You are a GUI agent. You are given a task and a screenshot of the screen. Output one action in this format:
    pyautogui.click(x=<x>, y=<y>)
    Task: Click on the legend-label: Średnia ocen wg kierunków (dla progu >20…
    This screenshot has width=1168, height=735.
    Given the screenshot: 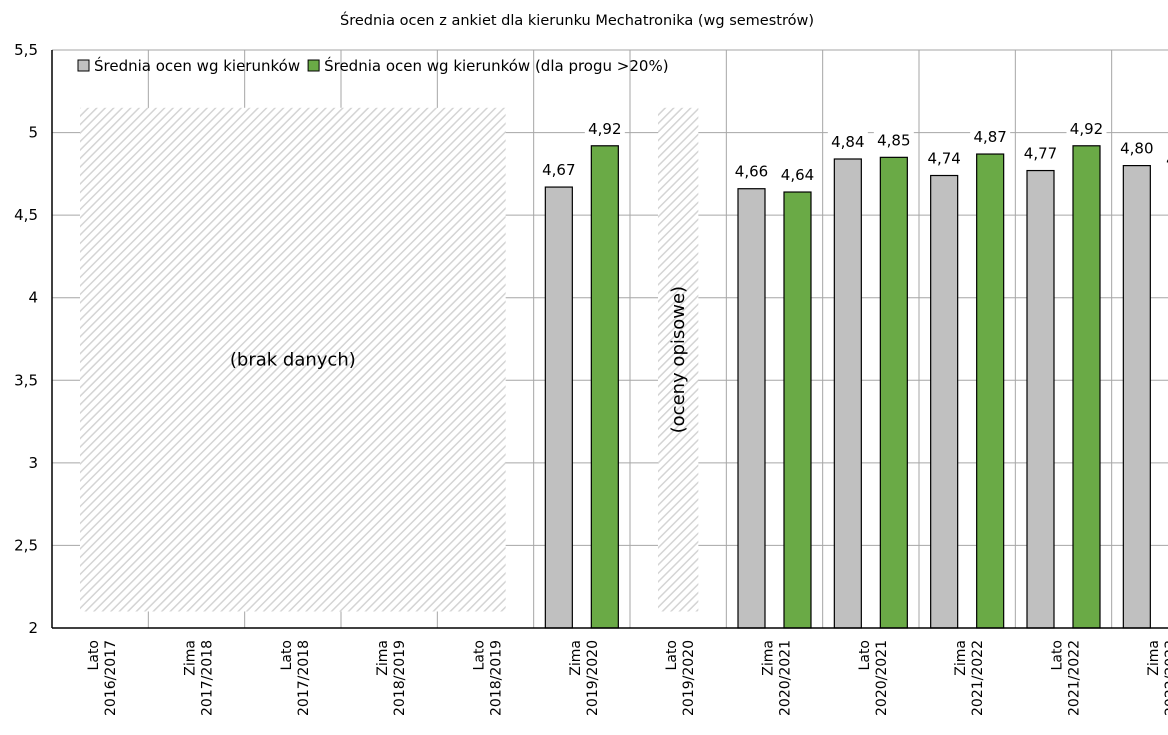 What is the action you would take?
    pyautogui.click(x=496, y=65)
    